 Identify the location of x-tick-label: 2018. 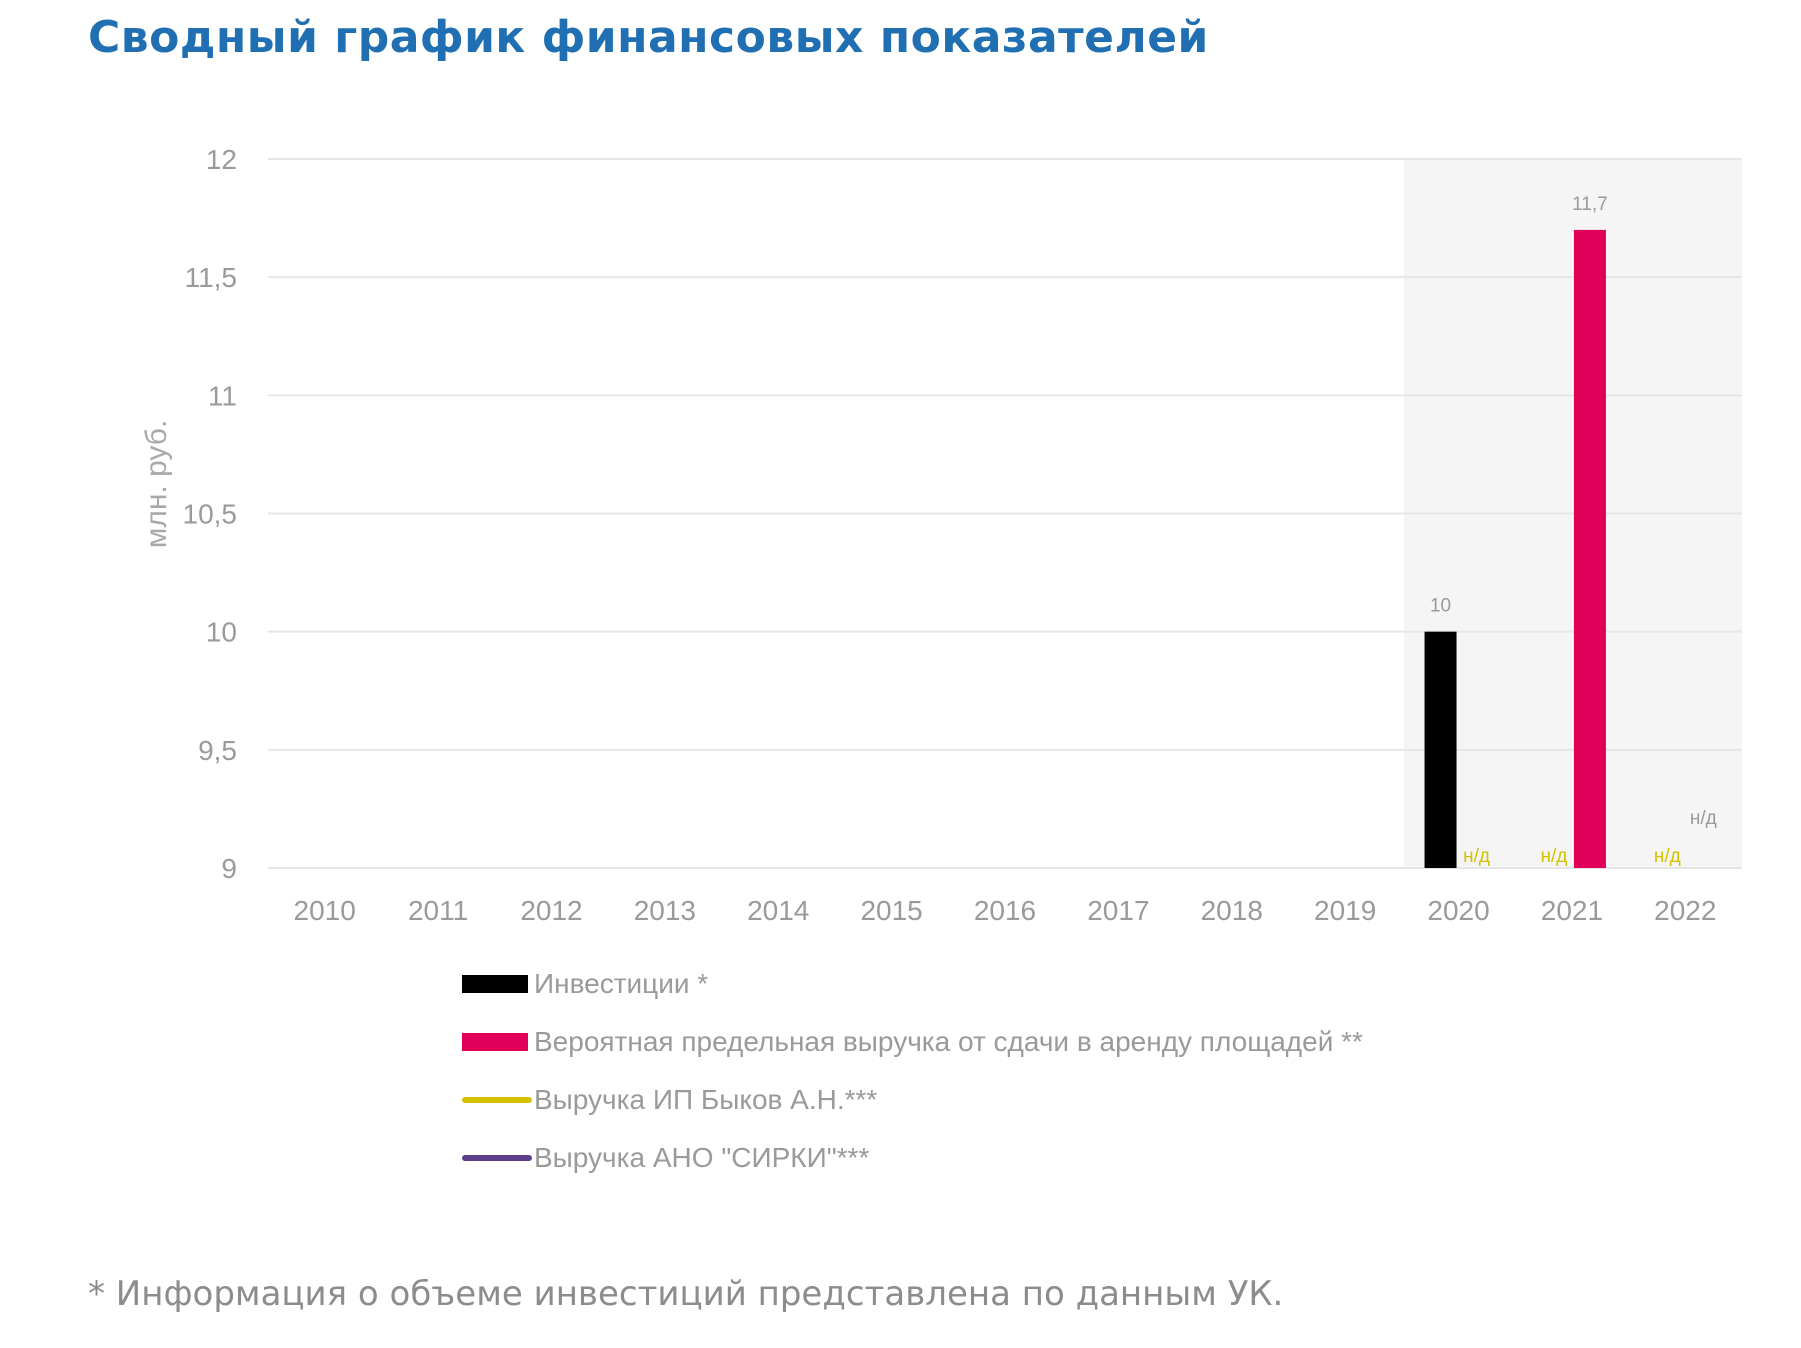
(1232, 910).